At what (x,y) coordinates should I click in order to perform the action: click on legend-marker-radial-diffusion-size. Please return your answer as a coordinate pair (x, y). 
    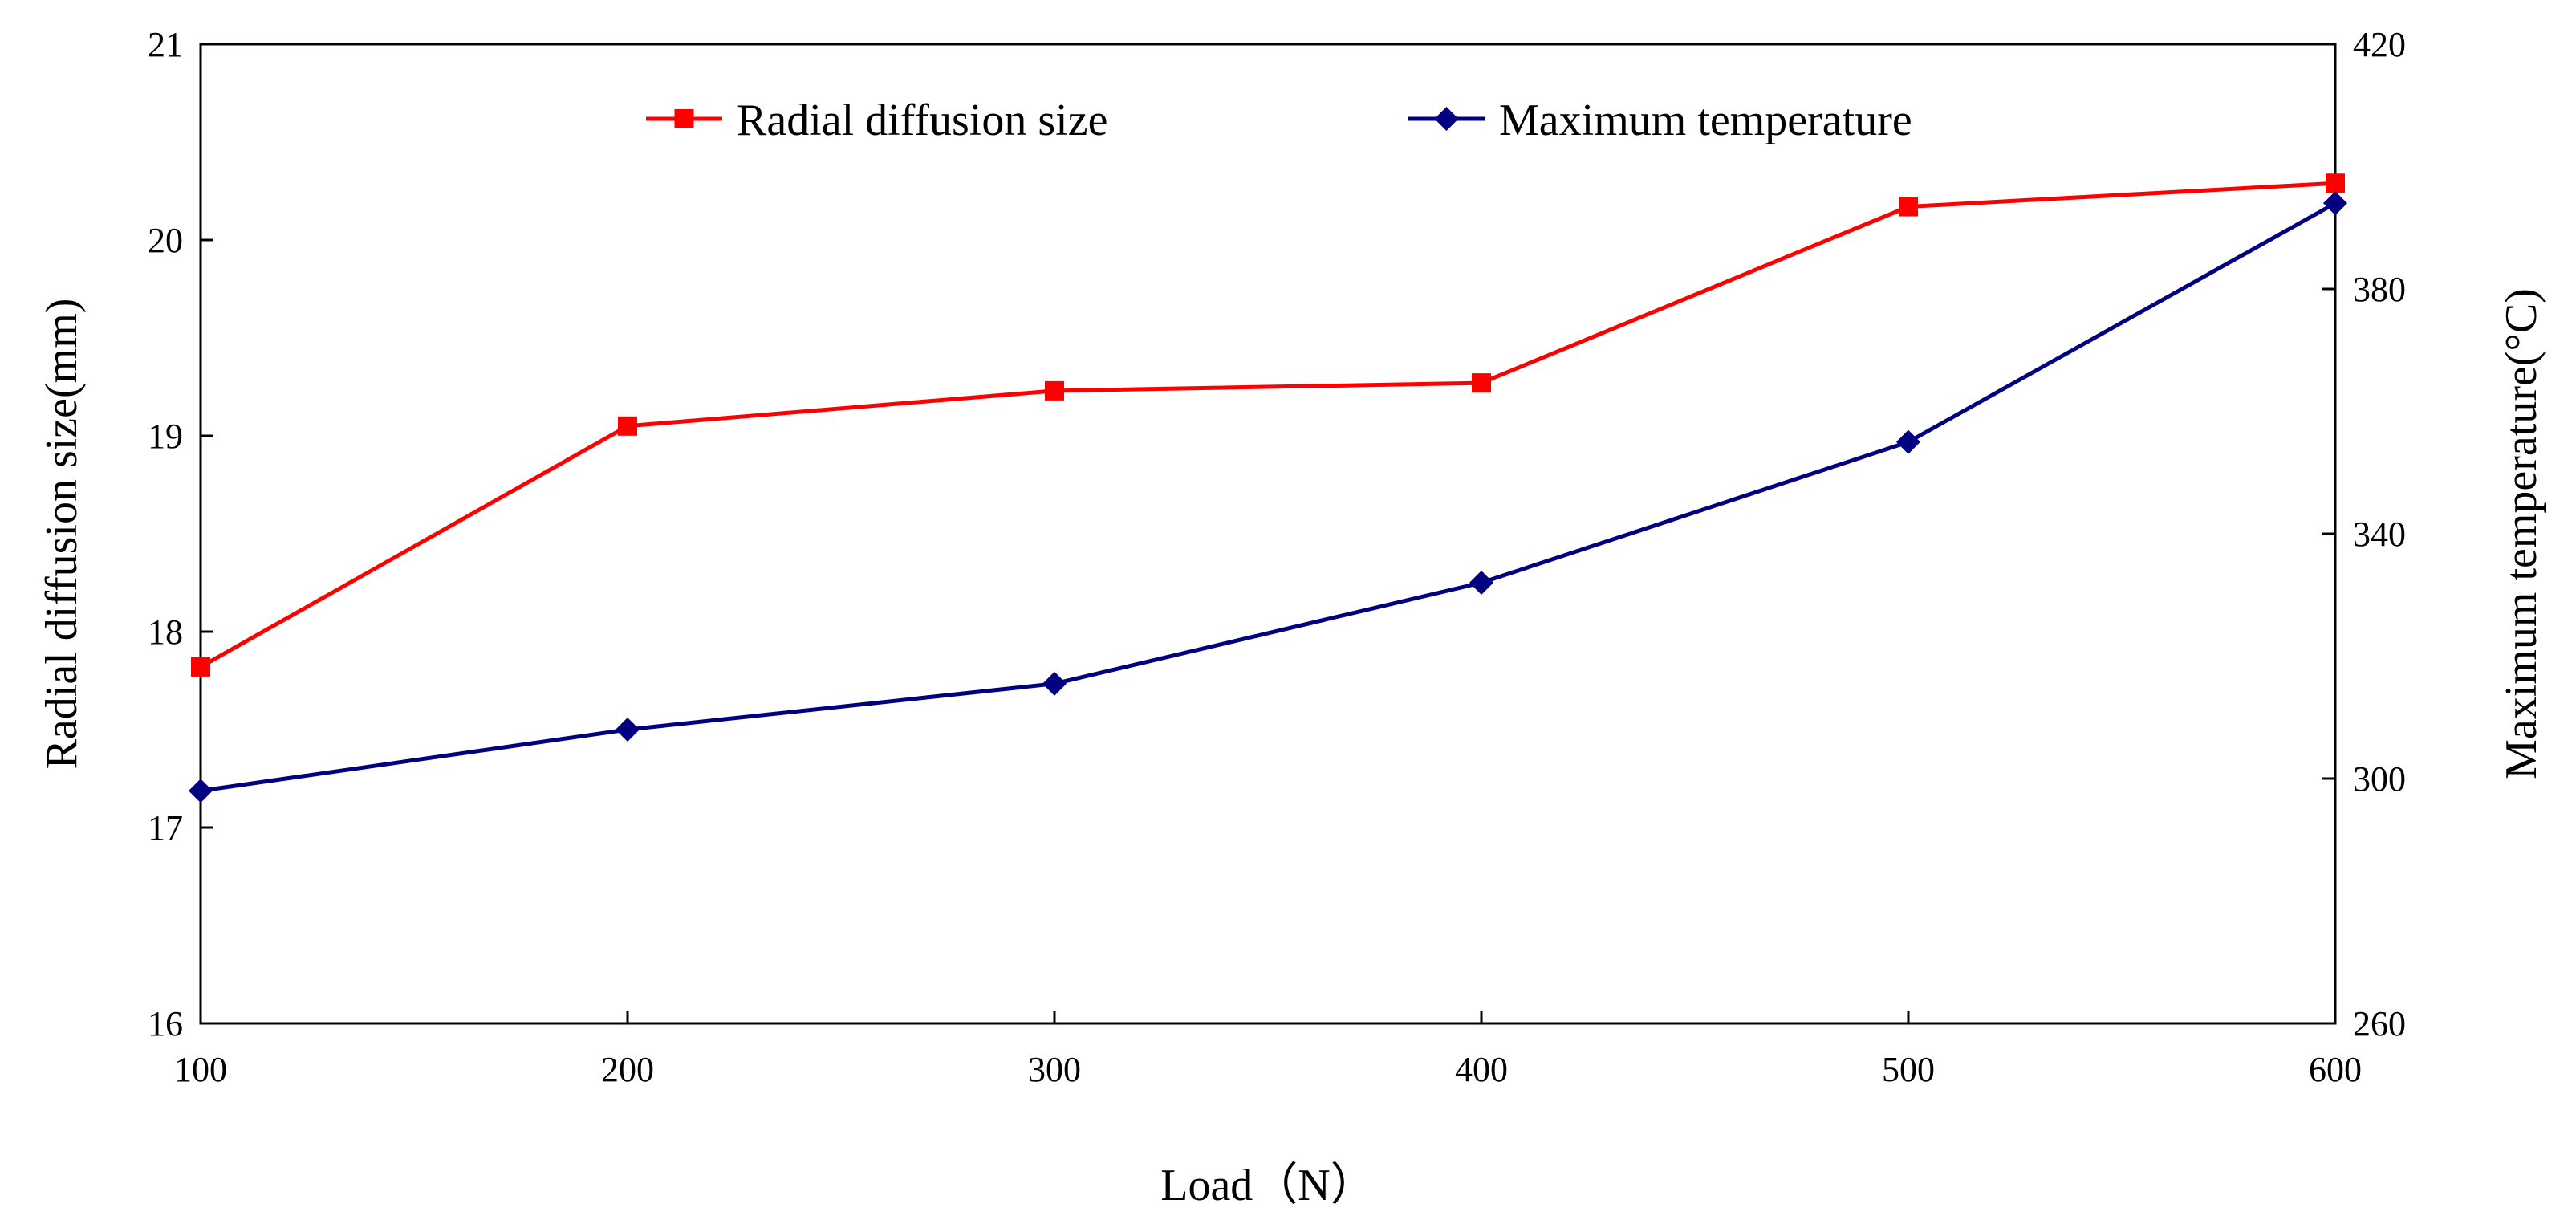
    Looking at the image, I should click on (684, 119).